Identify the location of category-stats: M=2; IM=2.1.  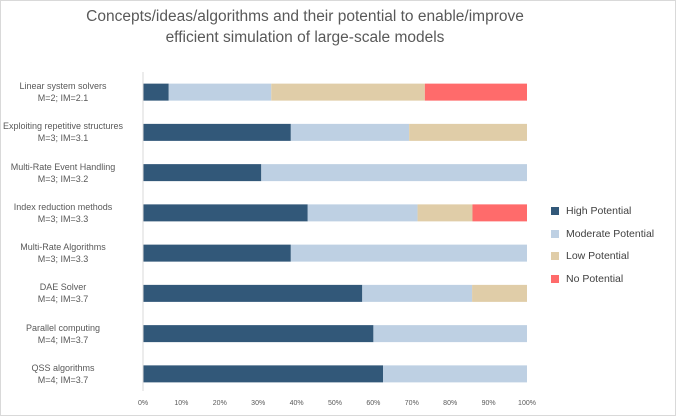
(63, 98).